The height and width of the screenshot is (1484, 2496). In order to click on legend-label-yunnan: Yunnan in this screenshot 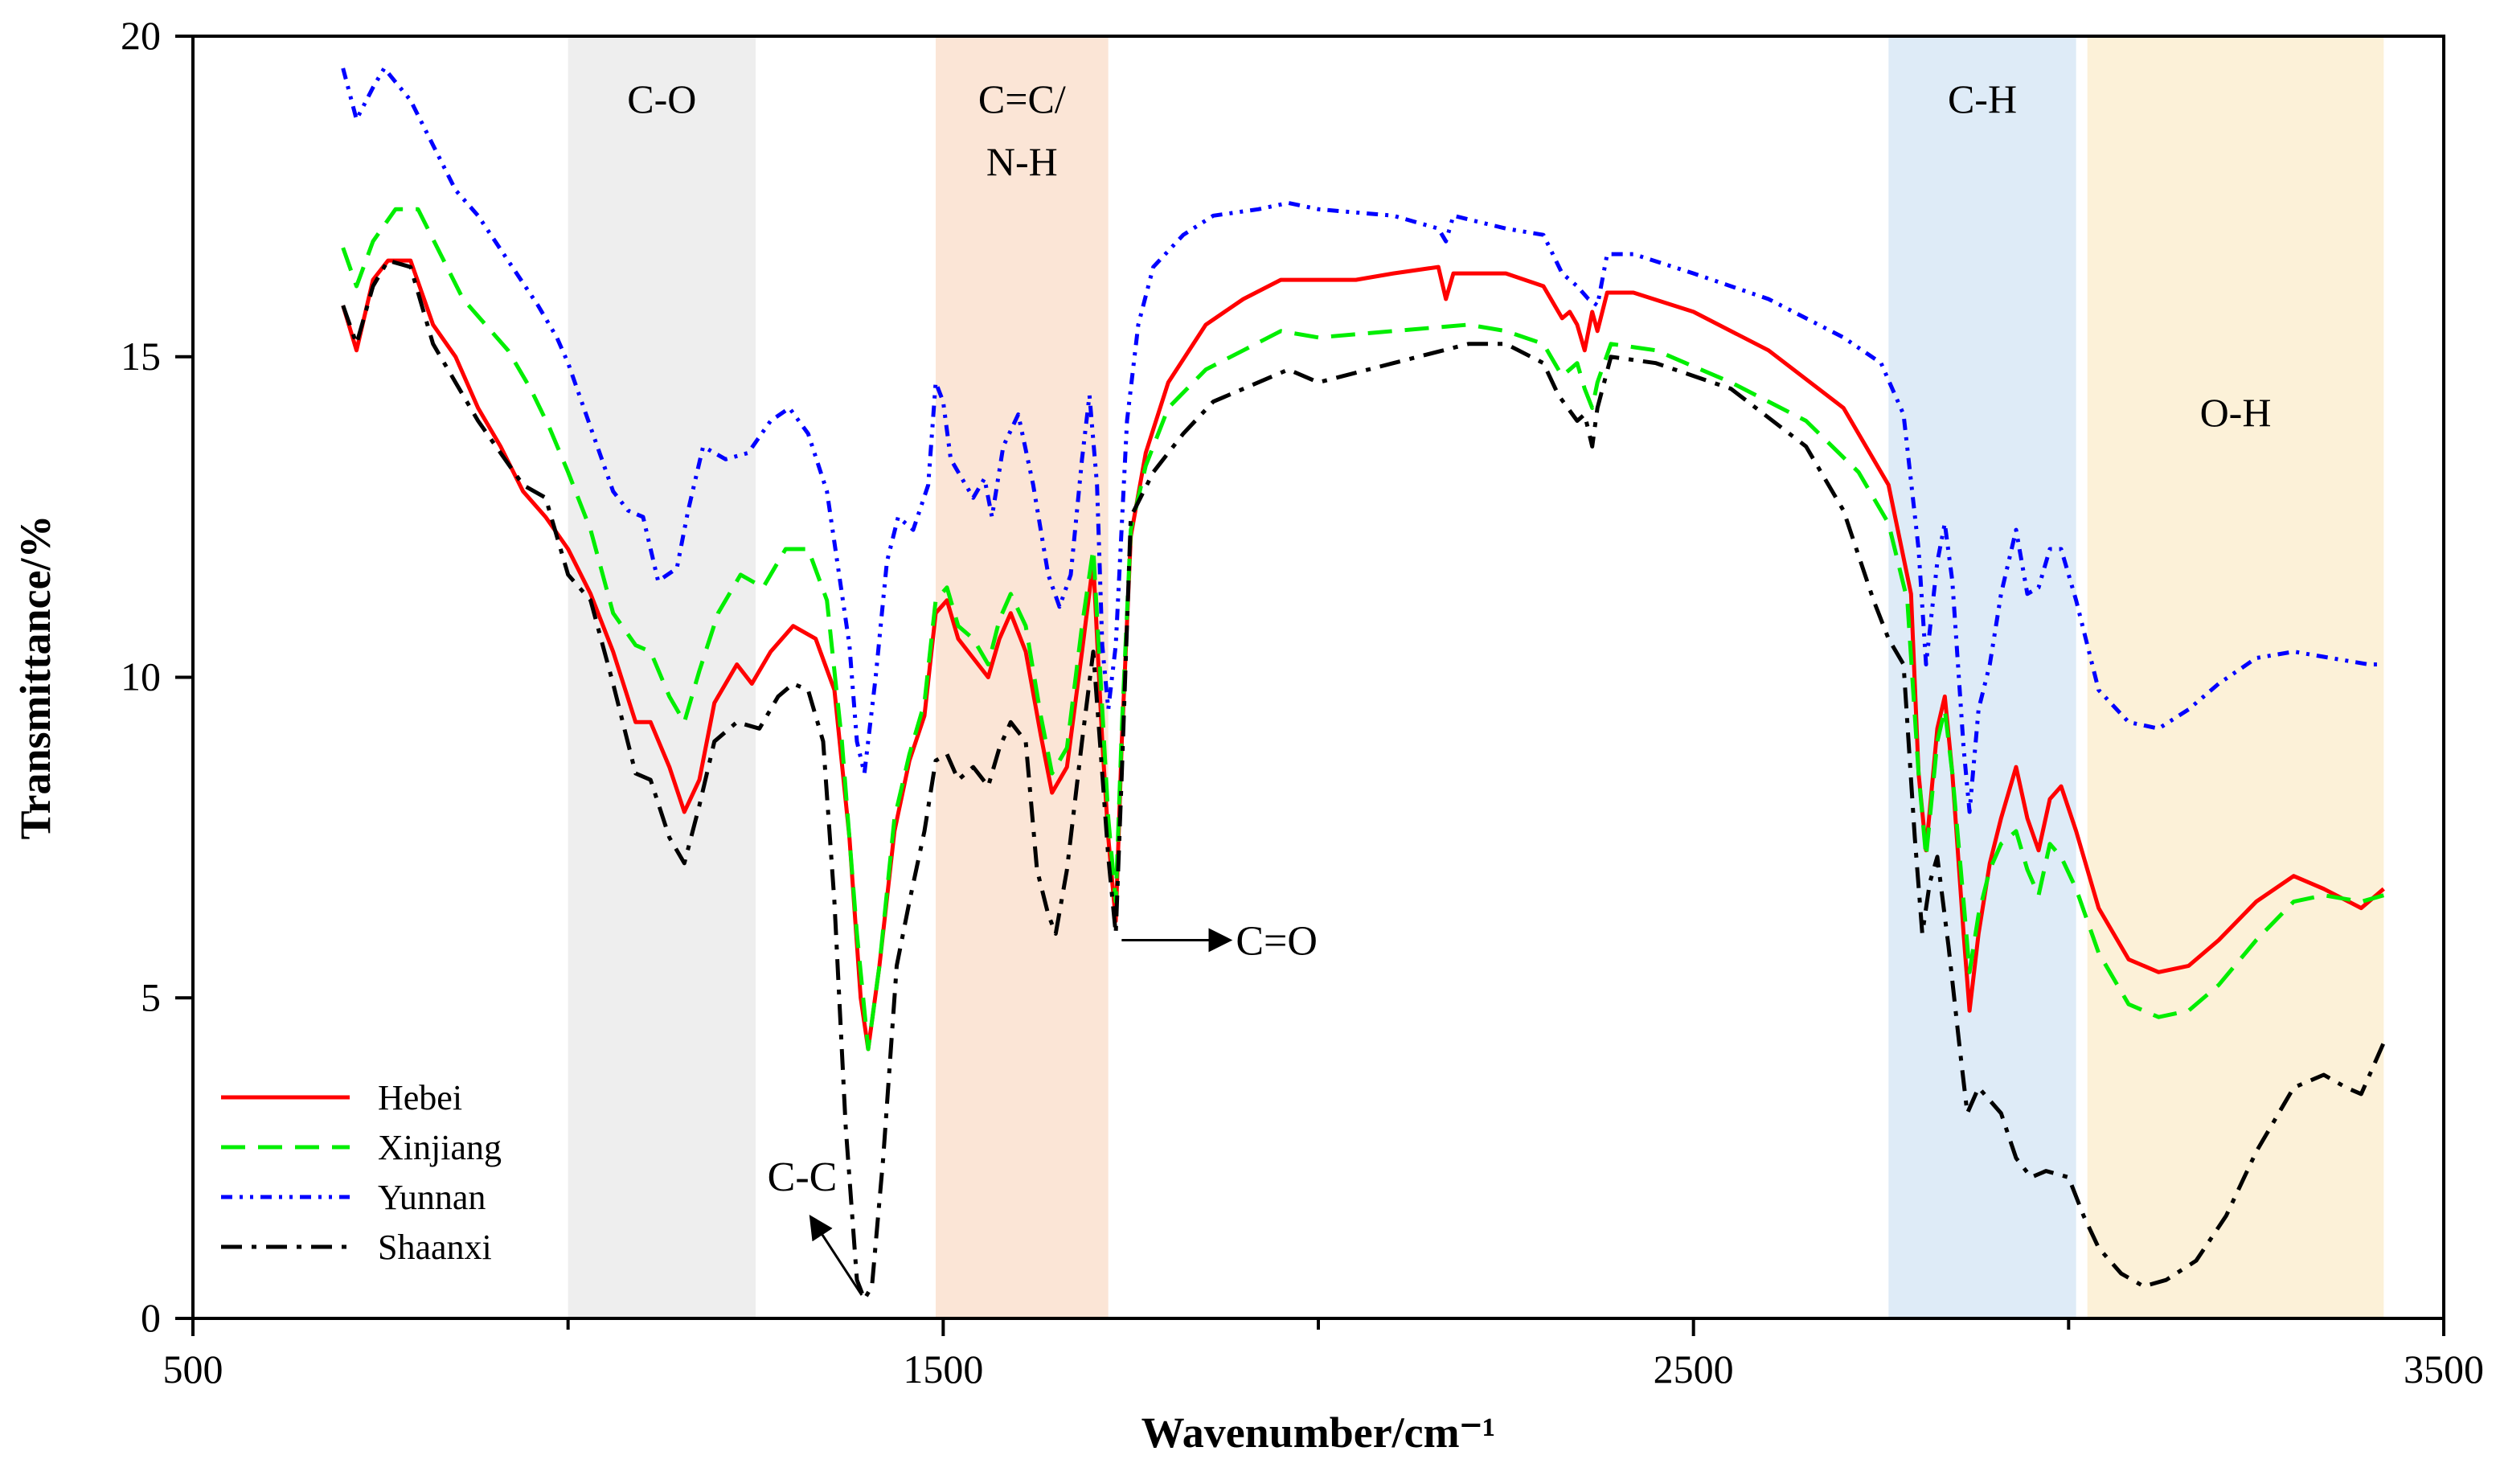, I will do `click(432, 1198)`.